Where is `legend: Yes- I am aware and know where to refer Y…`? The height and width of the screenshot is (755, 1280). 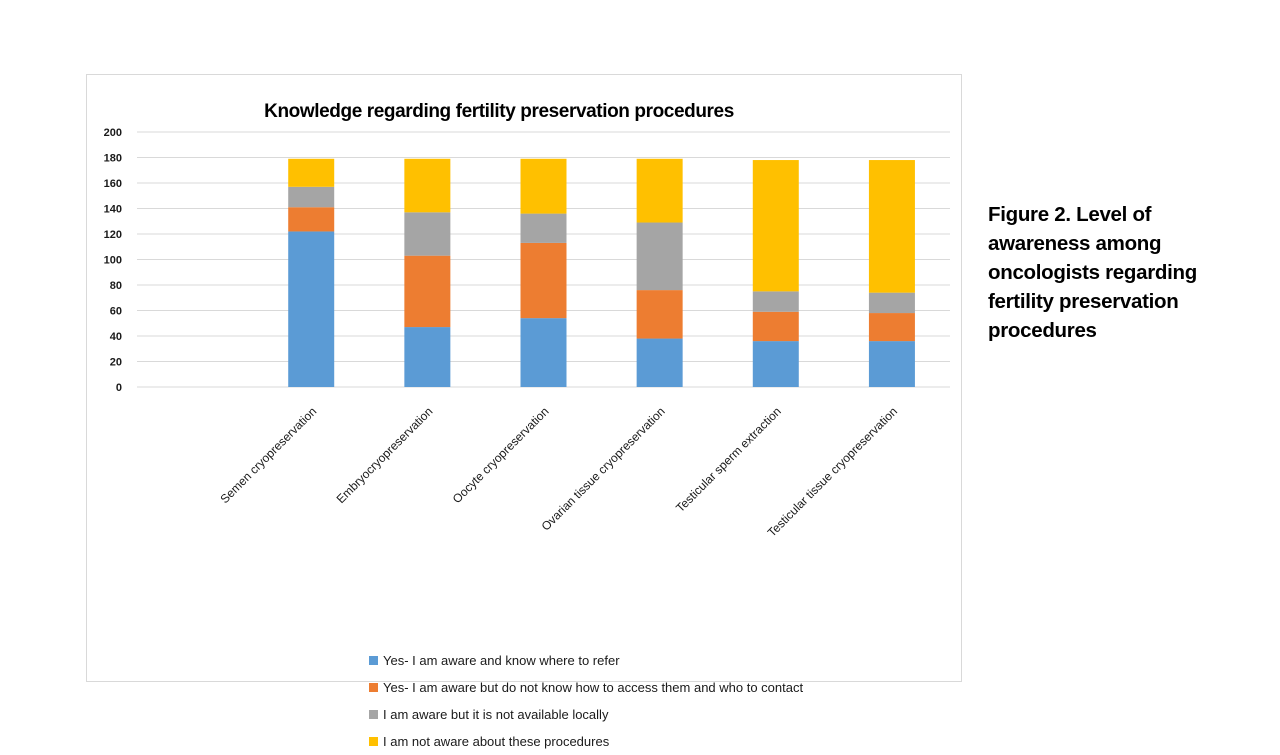 legend: Yes- I am aware and know where to refer Y… is located at coordinates (586, 701).